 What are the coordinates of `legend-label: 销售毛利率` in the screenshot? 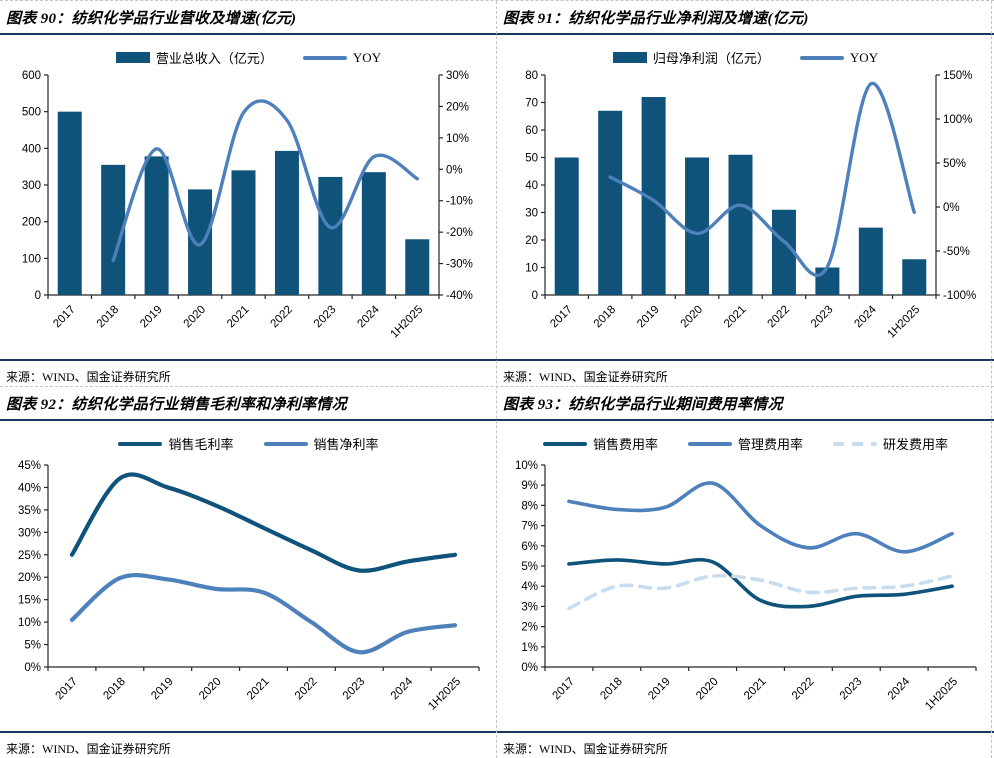 It's located at (201, 444).